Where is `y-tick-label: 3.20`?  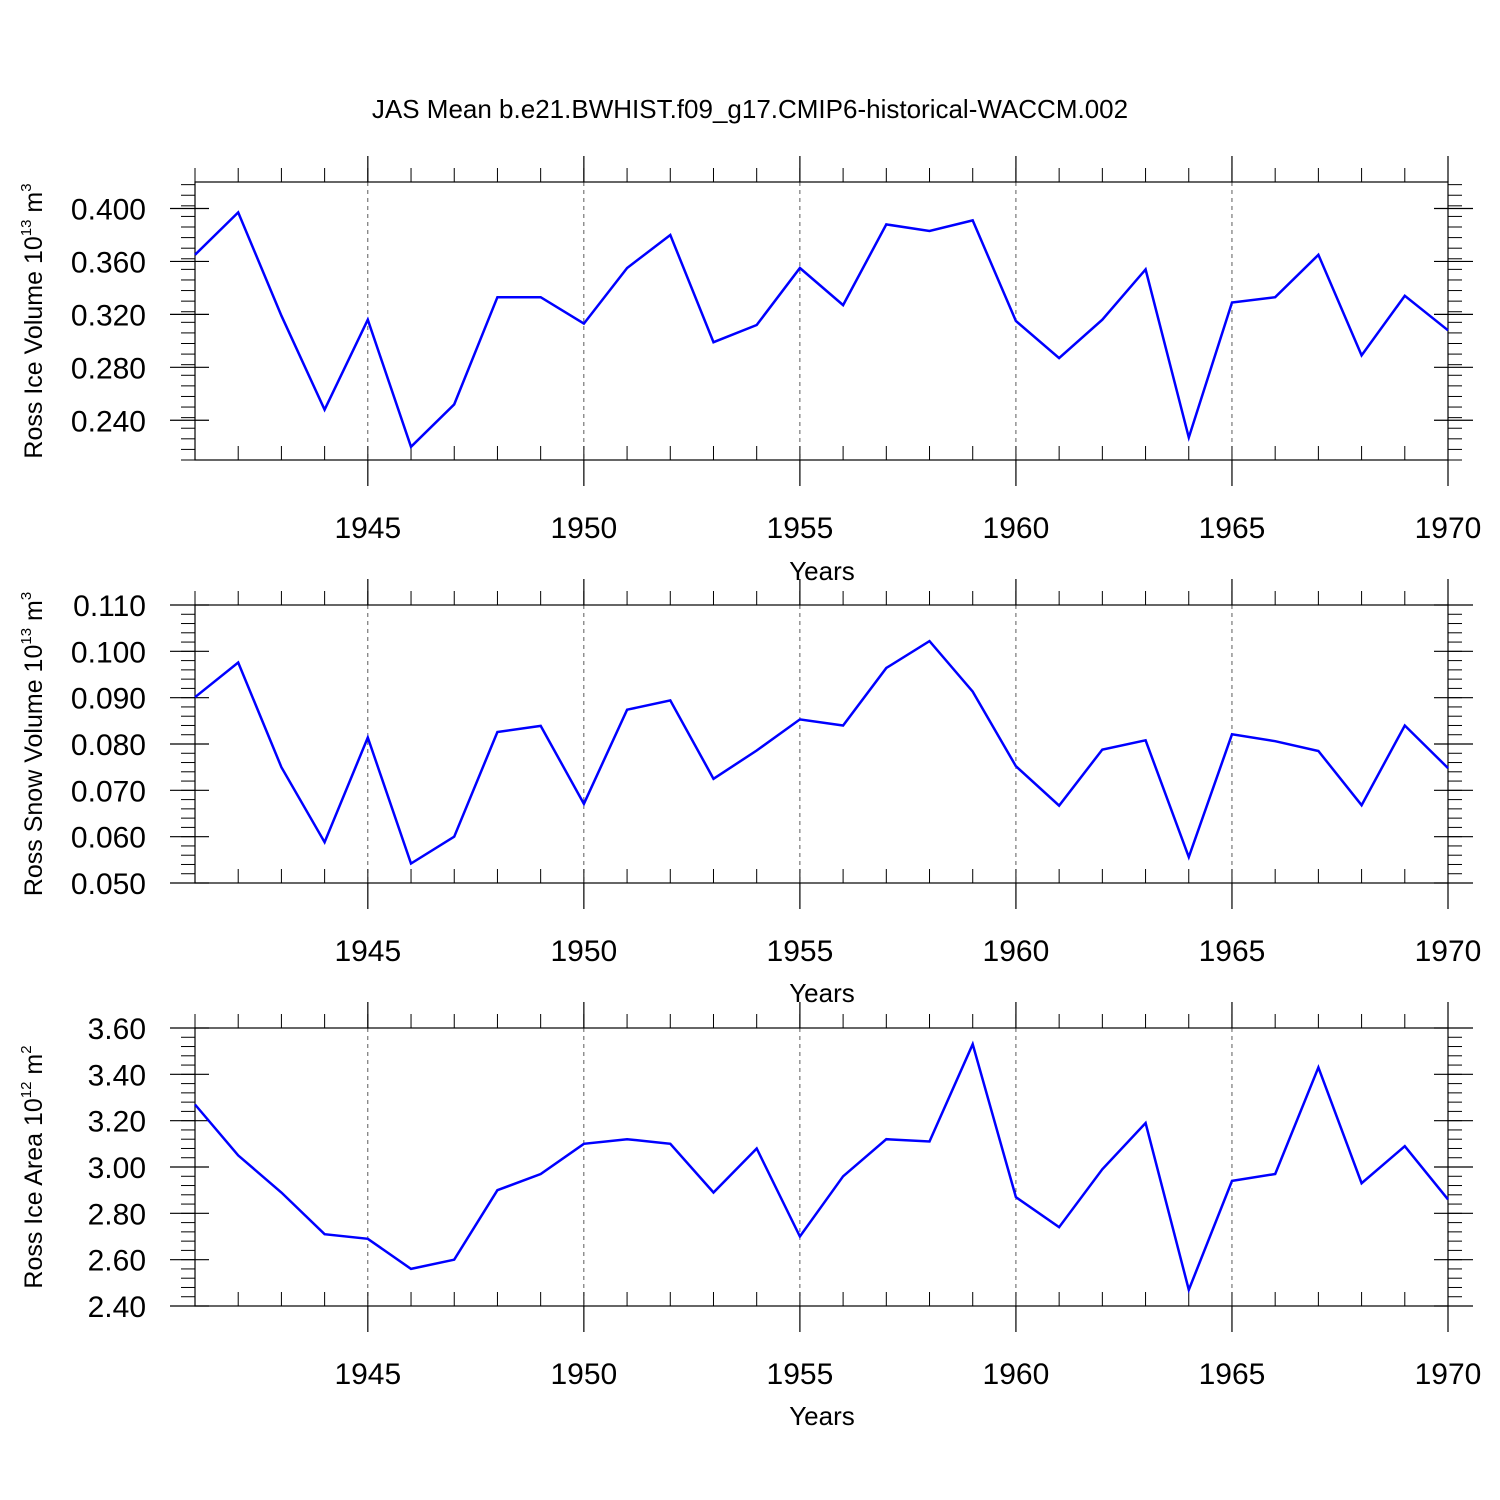
y-tick-label: 3.20 is located at coordinates (117, 1122).